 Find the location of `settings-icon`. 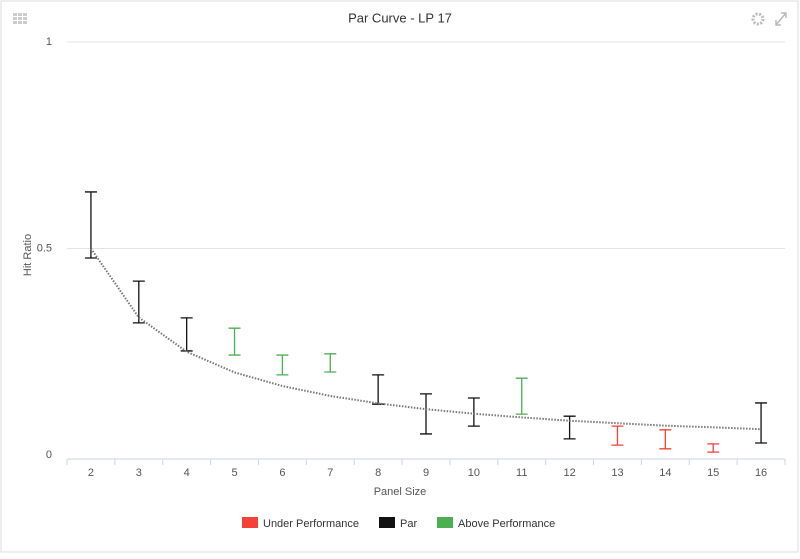

settings-icon is located at coordinates (758, 19).